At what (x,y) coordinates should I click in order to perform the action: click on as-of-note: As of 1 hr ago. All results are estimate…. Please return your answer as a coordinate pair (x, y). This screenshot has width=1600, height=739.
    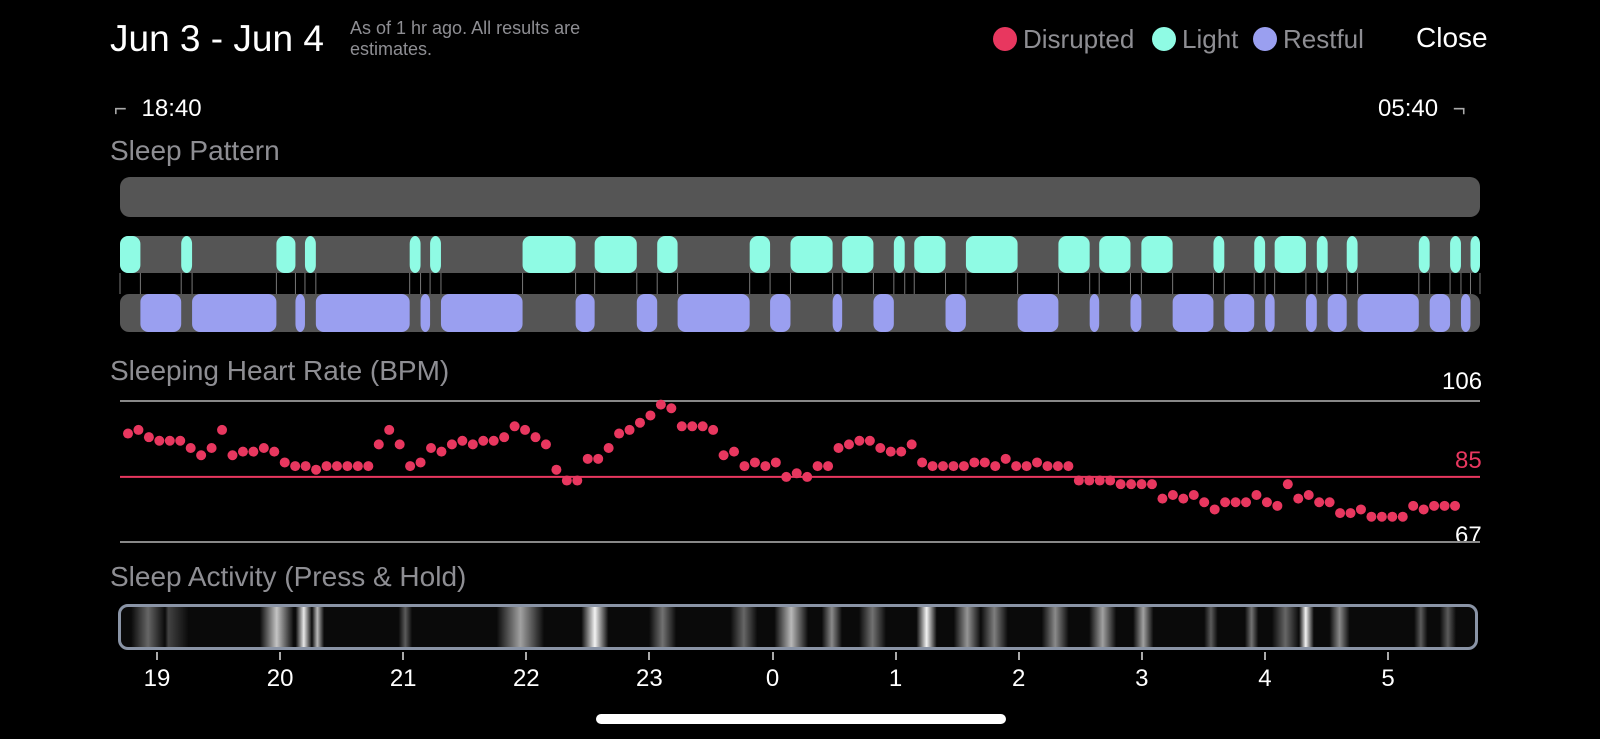
    Looking at the image, I should click on (465, 38).